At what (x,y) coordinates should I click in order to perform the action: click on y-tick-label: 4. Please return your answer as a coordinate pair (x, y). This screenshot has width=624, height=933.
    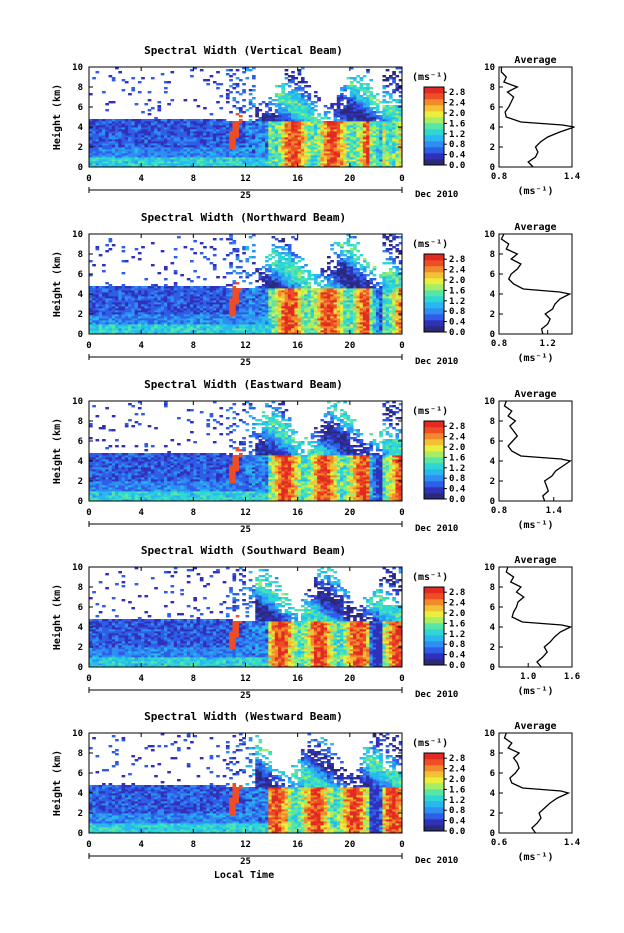
    Looking at the image, I should click on (81, 128).